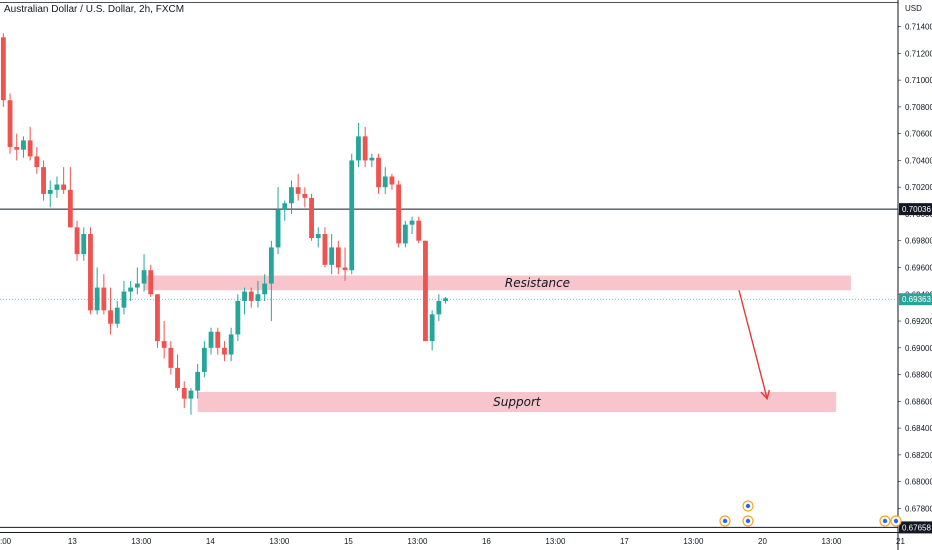 The image size is (932, 550). What do you see at coordinates (210, 541) in the screenshot?
I see `x-tick-label: 14` at bounding box center [210, 541].